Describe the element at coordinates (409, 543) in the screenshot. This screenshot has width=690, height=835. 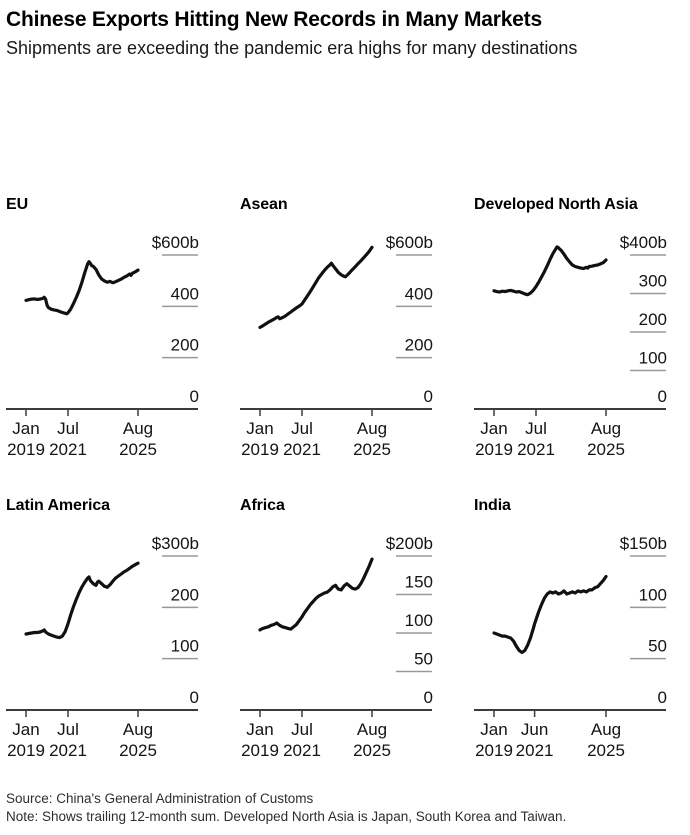
I see `y-tick-label: $200b` at that location.